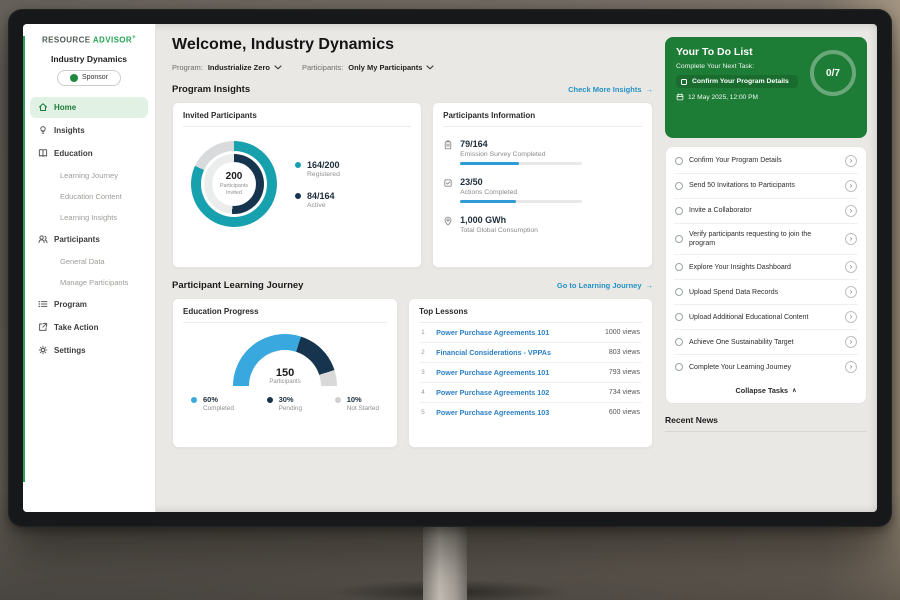 This screenshot has width=900, height=600. Describe the element at coordinates (624, 372) in the screenshot. I see `lesson-views: 793 views` at that location.